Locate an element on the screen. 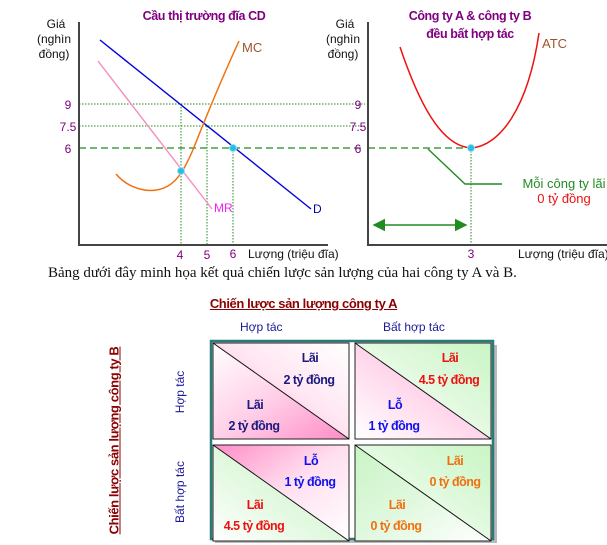 The width and height of the screenshot is (607, 545). mc-label: MC is located at coordinates (252, 47).